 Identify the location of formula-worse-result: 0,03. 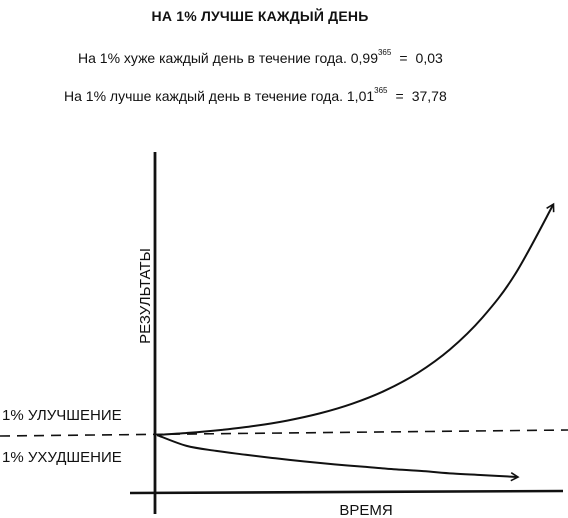
(429, 58).